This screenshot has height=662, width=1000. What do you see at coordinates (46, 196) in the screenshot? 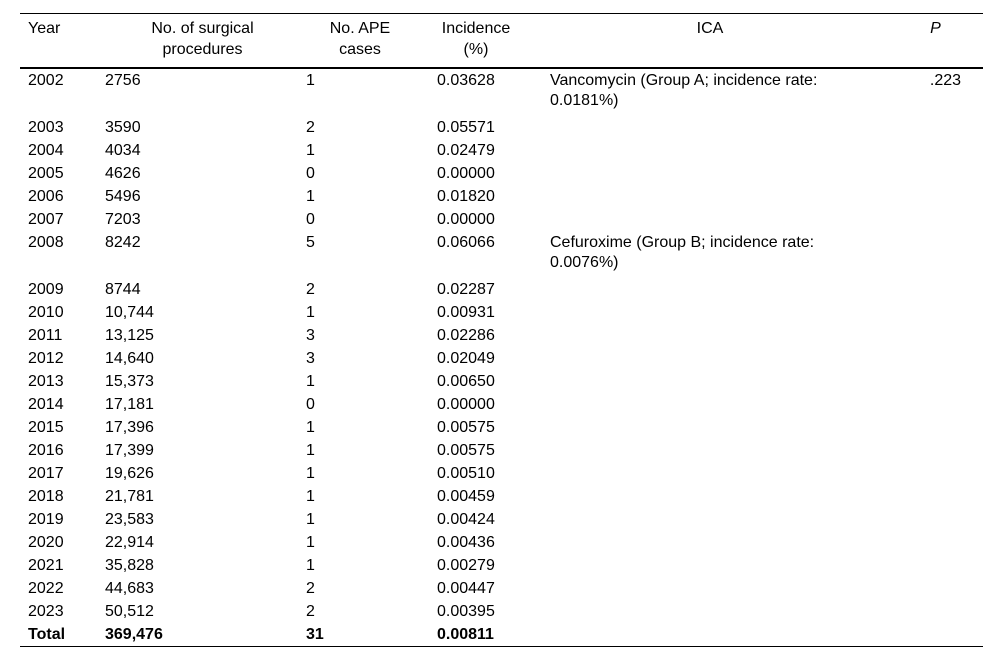
I see `cell-year: 2006` at bounding box center [46, 196].